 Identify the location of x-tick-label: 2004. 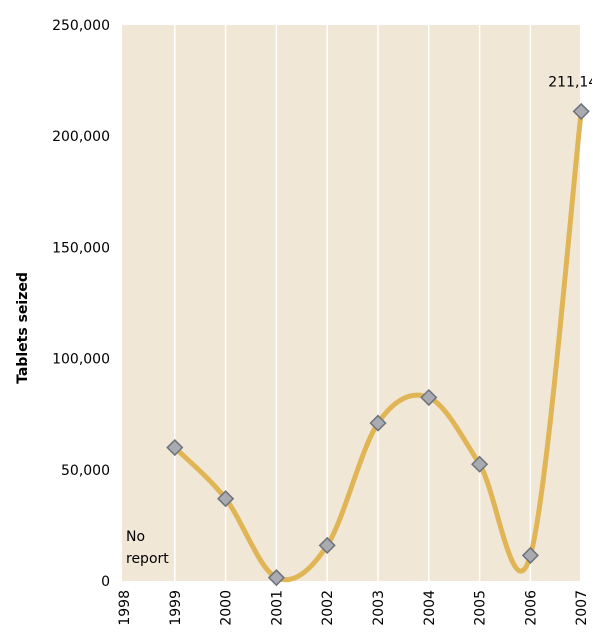
(430, 608).